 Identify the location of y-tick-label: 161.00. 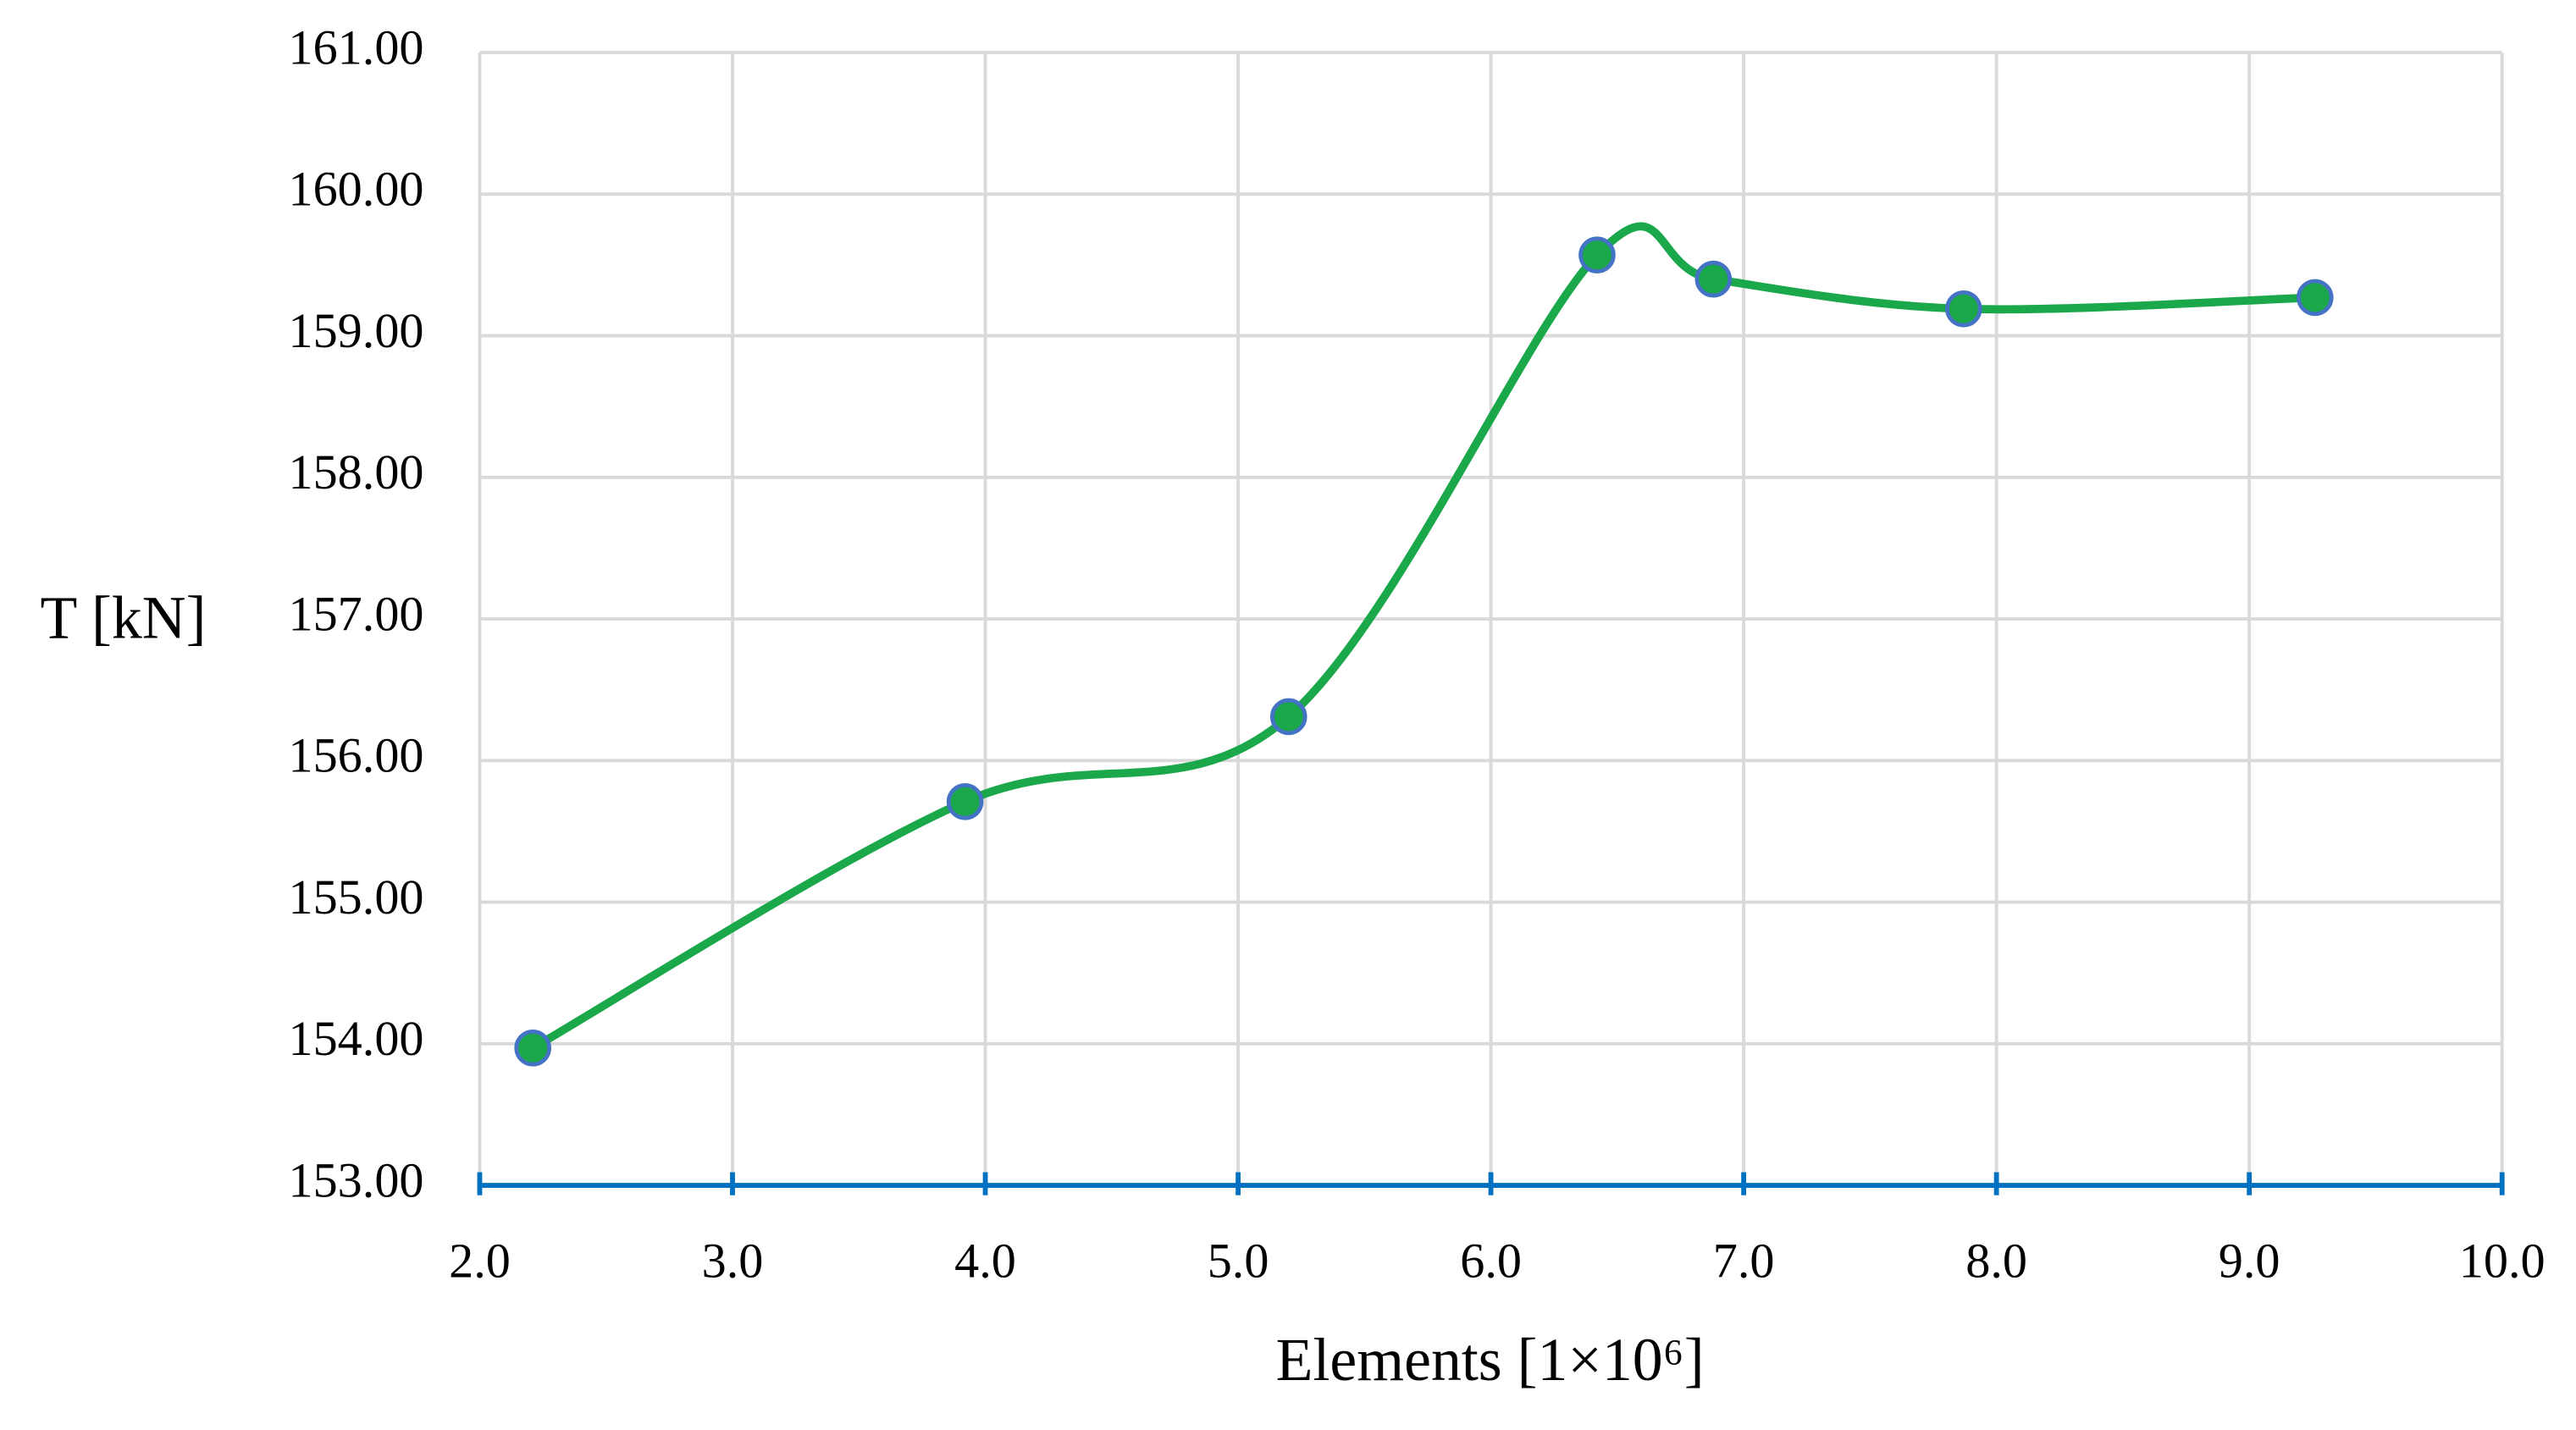
(356, 47).